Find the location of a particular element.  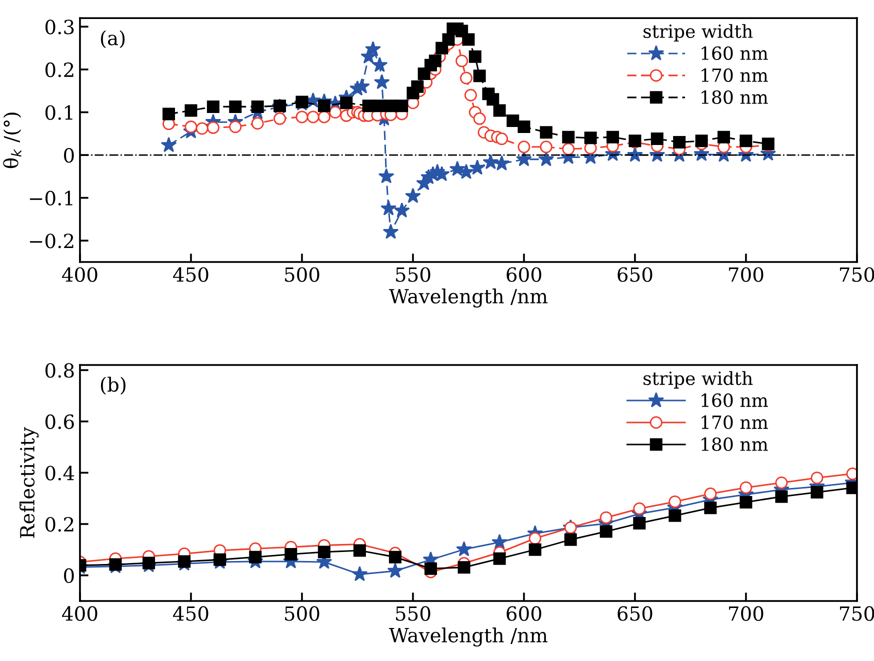

y-tick-label: 0.1 is located at coordinates (58, 112).